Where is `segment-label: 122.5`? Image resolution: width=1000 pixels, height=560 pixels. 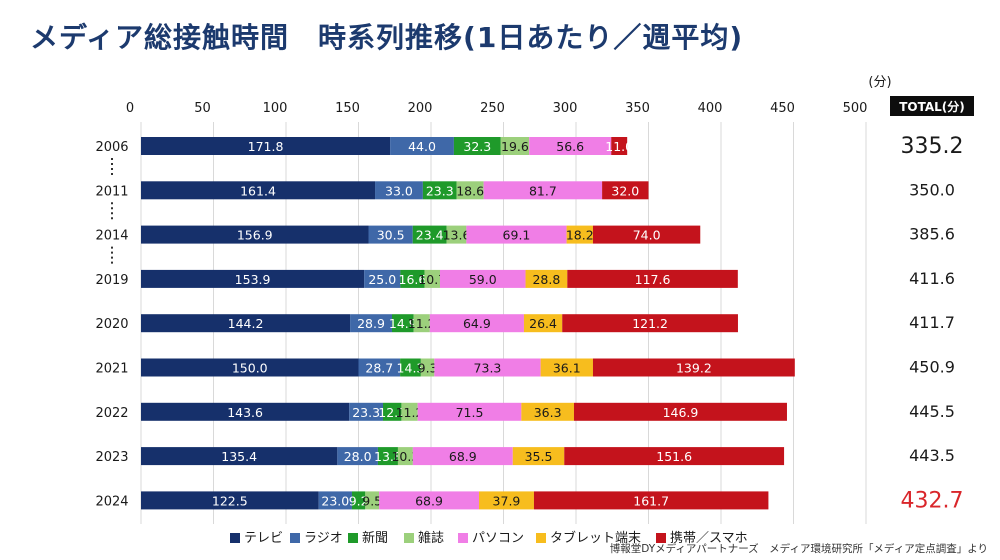 segment-label: 122.5 is located at coordinates (230, 500).